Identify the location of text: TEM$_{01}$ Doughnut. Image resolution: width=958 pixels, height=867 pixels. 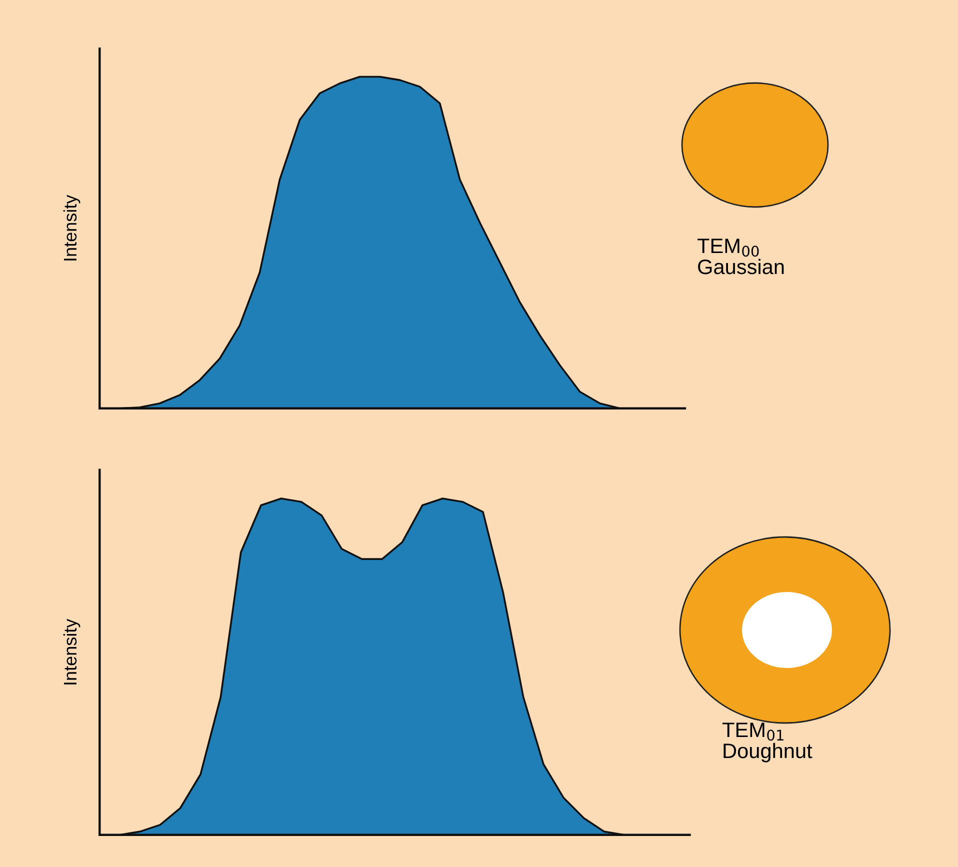
(767, 742).